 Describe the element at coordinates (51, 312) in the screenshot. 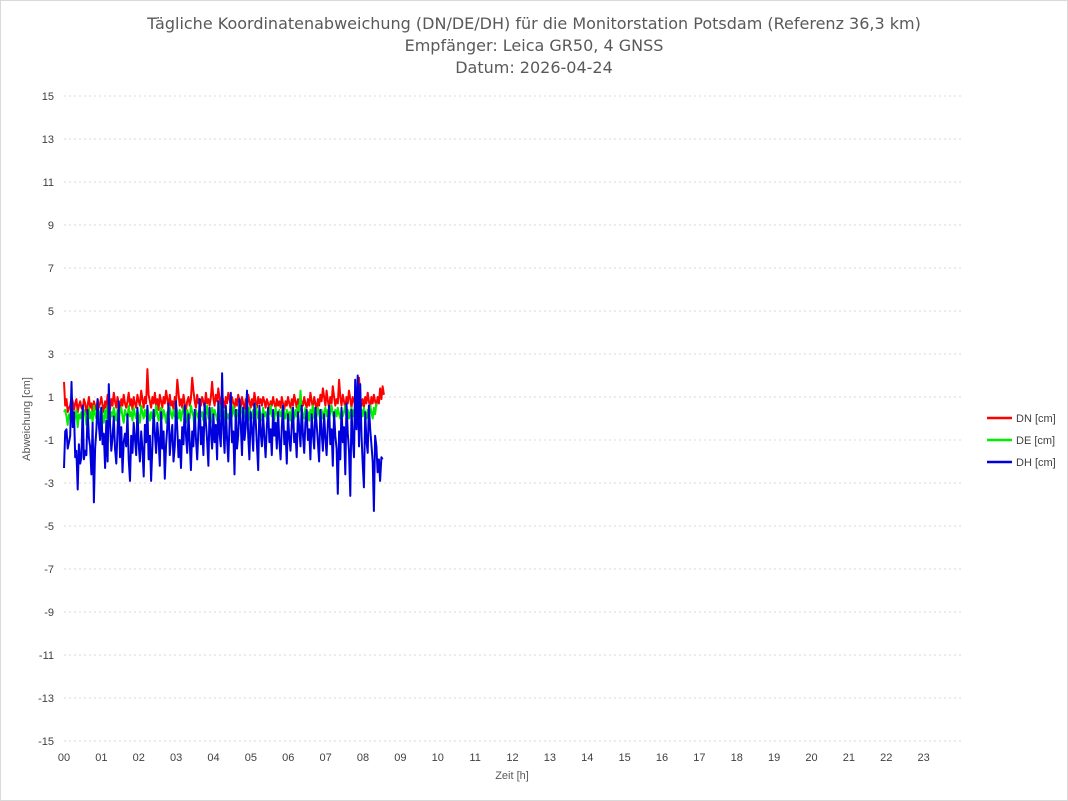

I see `y-tick-label: 5` at that location.